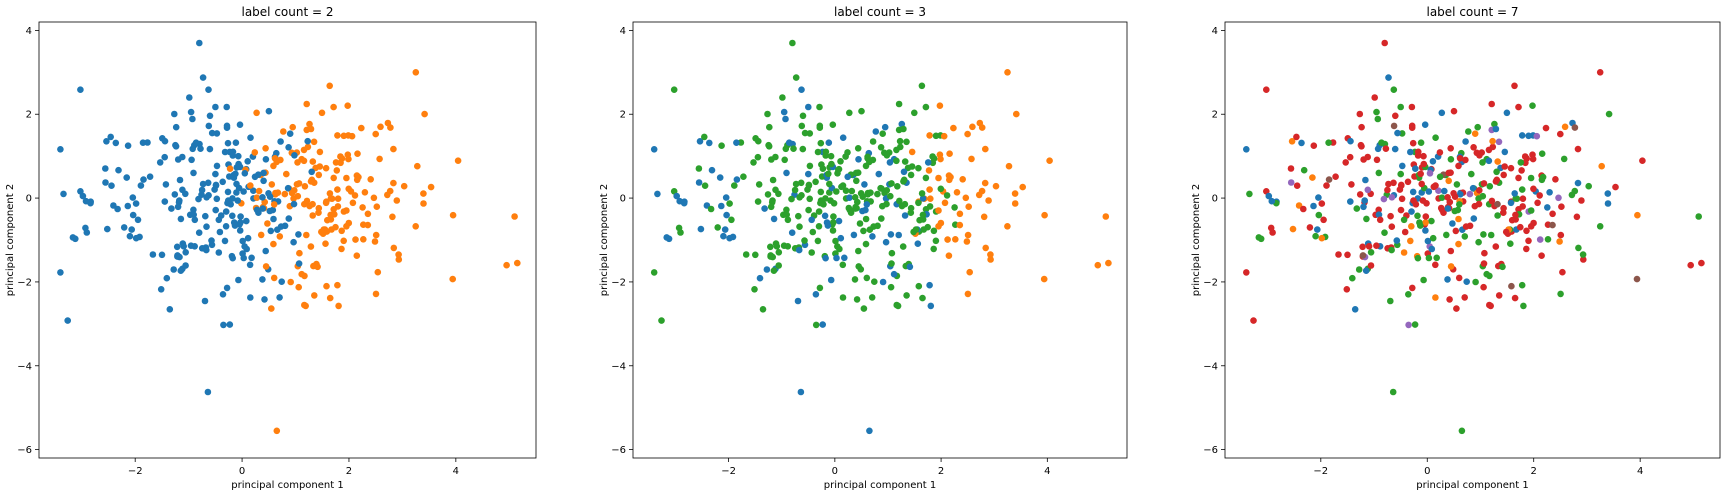 The height and width of the screenshot is (496, 1724). Describe the element at coordinates (24, 450) in the screenshot. I see `y-tick-label: −6` at that location.